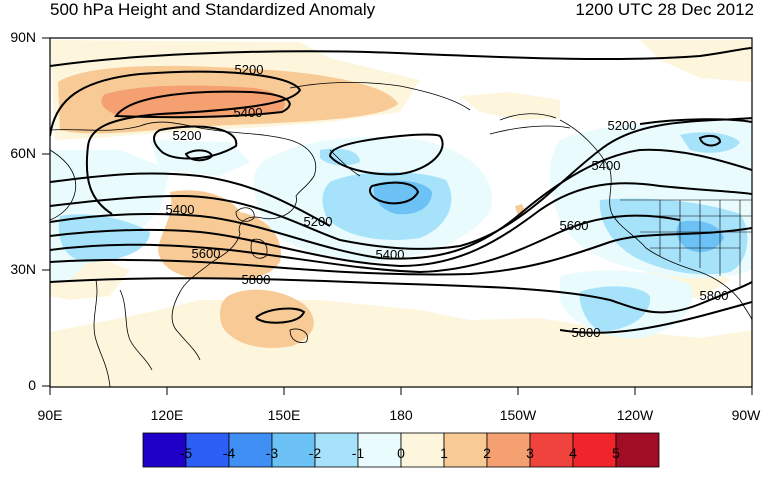  Describe the element at coordinates (518, 415) in the screenshot. I see `lon-label-150w: 150W` at that location.